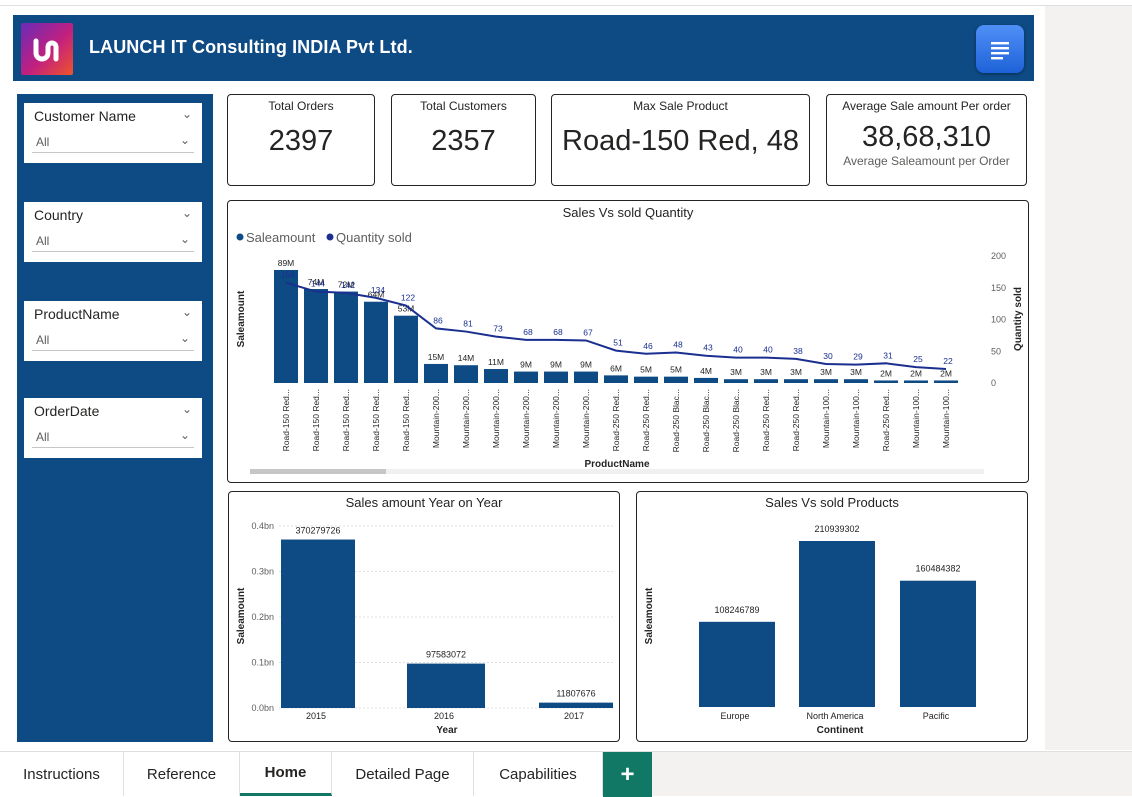 The height and width of the screenshot is (797, 1132). Describe the element at coordinates (832, 502) in the screenshot. I see `chart-title: Sales Vs sold Products` at that location.